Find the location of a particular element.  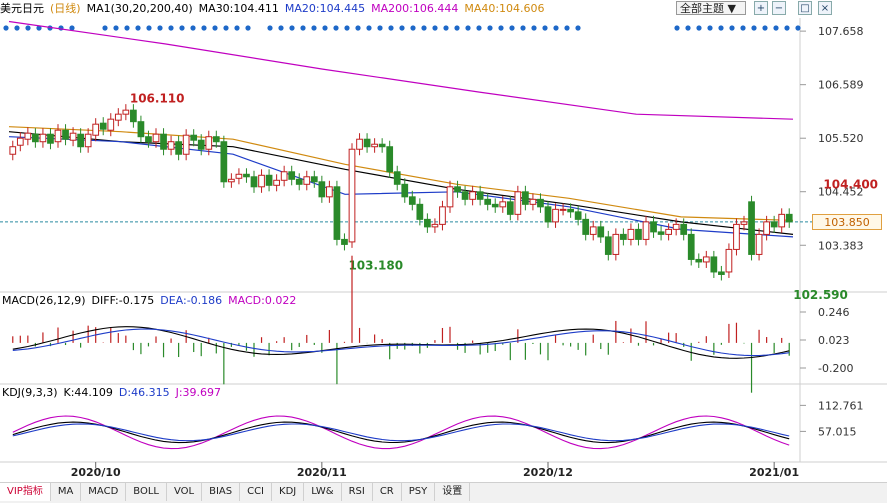

zoom-in-icon: + is located at coordinates (761, 8).